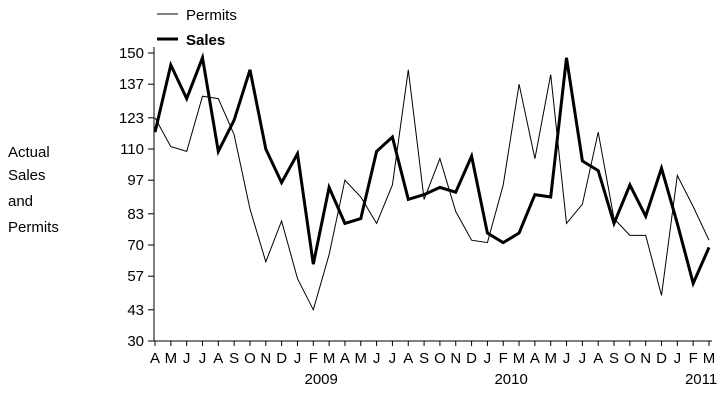 This screenshot has height=397, width=718. What do you see at coordinates (33, 227) in the screenshot?
I see `y-axis-label-line: Permits` at bounding box center [33, 227].